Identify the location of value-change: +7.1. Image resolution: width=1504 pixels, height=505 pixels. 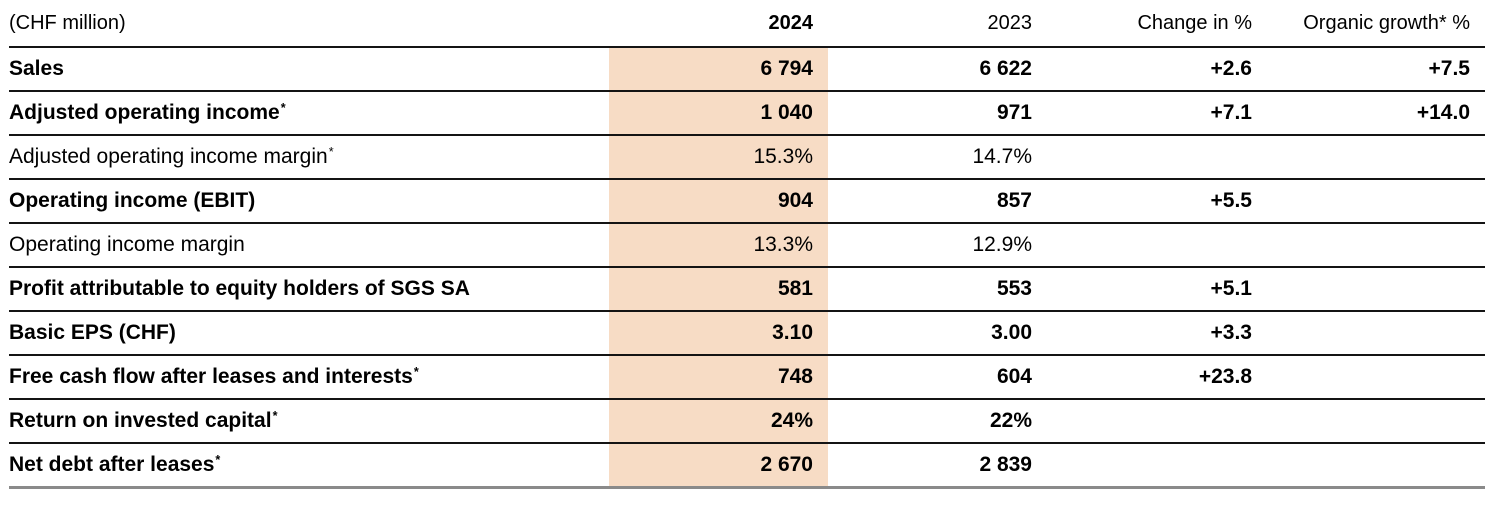
(1157, 113).